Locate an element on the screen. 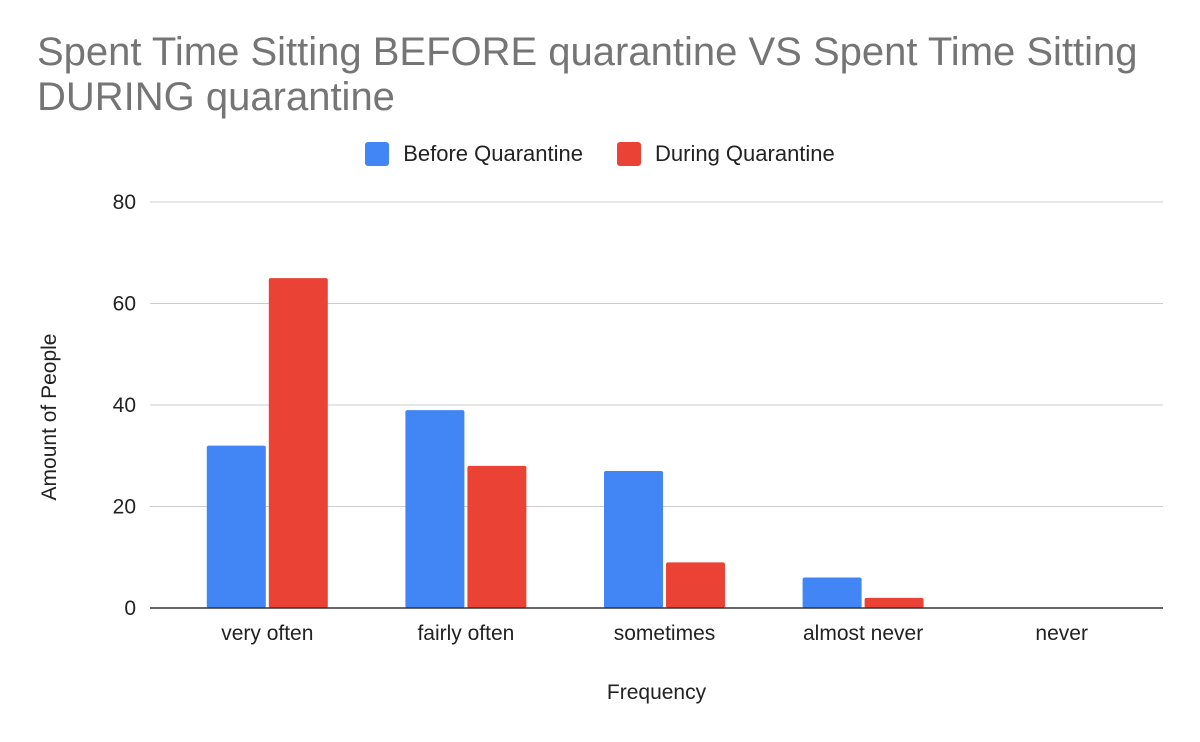  x-tick-label: fairly often is located at coordinates (465, 633).